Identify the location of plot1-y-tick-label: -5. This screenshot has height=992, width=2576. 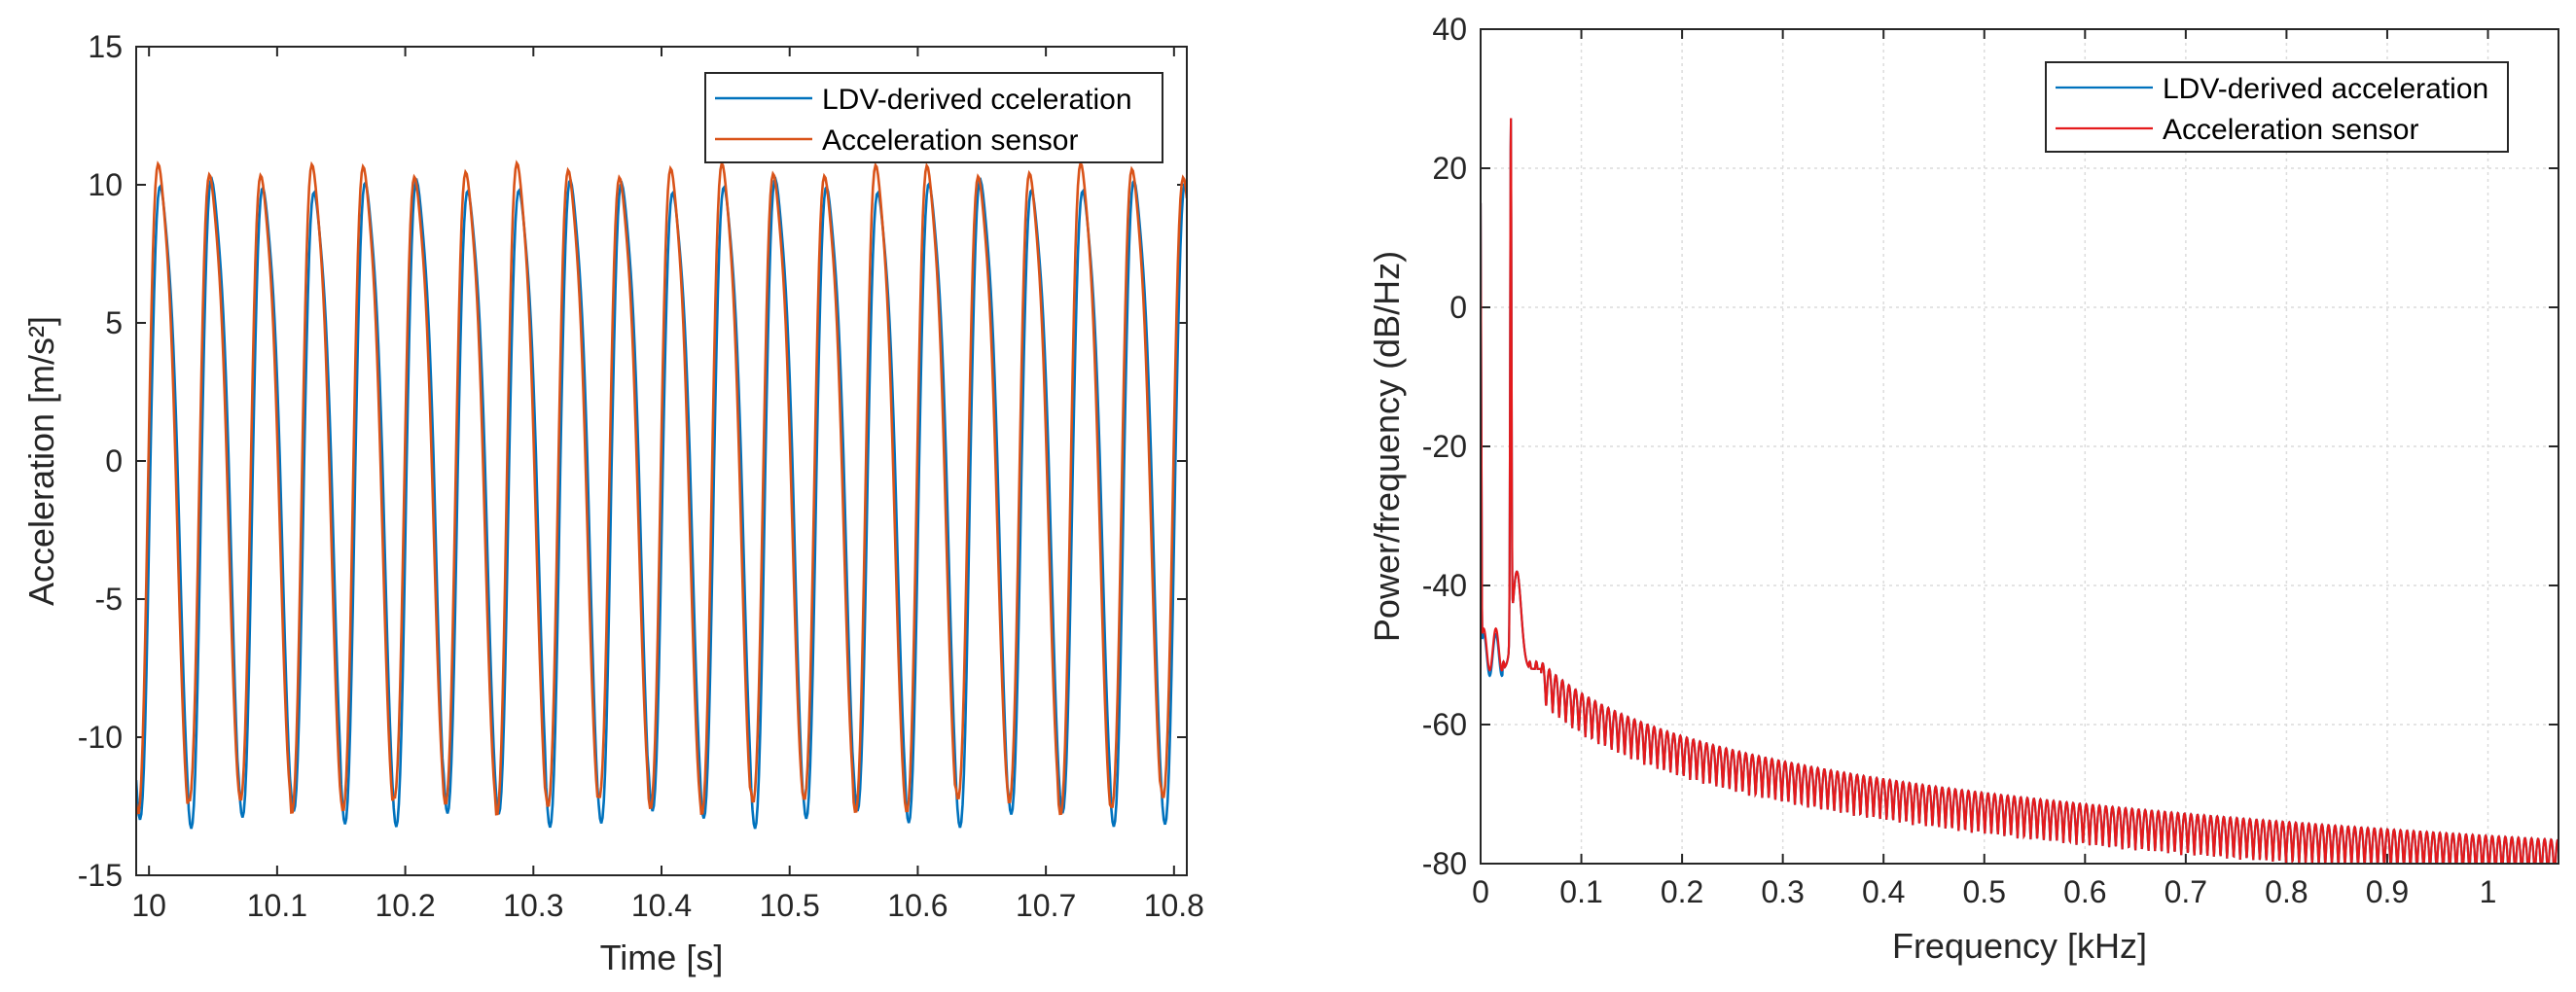
(109, 599).